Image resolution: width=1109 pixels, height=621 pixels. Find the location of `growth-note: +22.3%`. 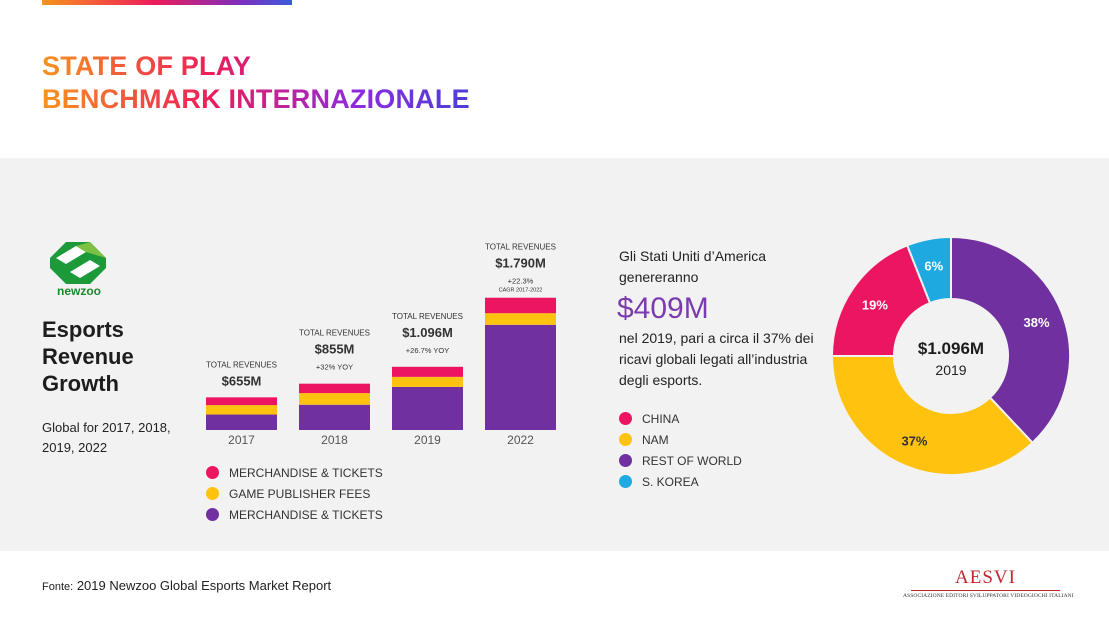

growth-note: +22.3% is located at coordinates (521, 281).